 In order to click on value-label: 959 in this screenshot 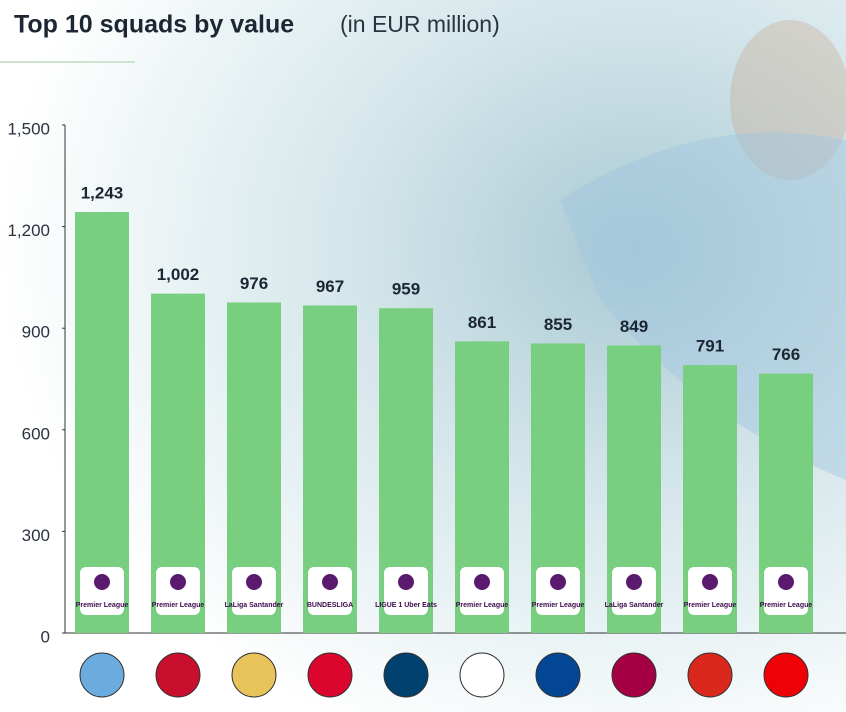, I will do `click(406, 289)`.